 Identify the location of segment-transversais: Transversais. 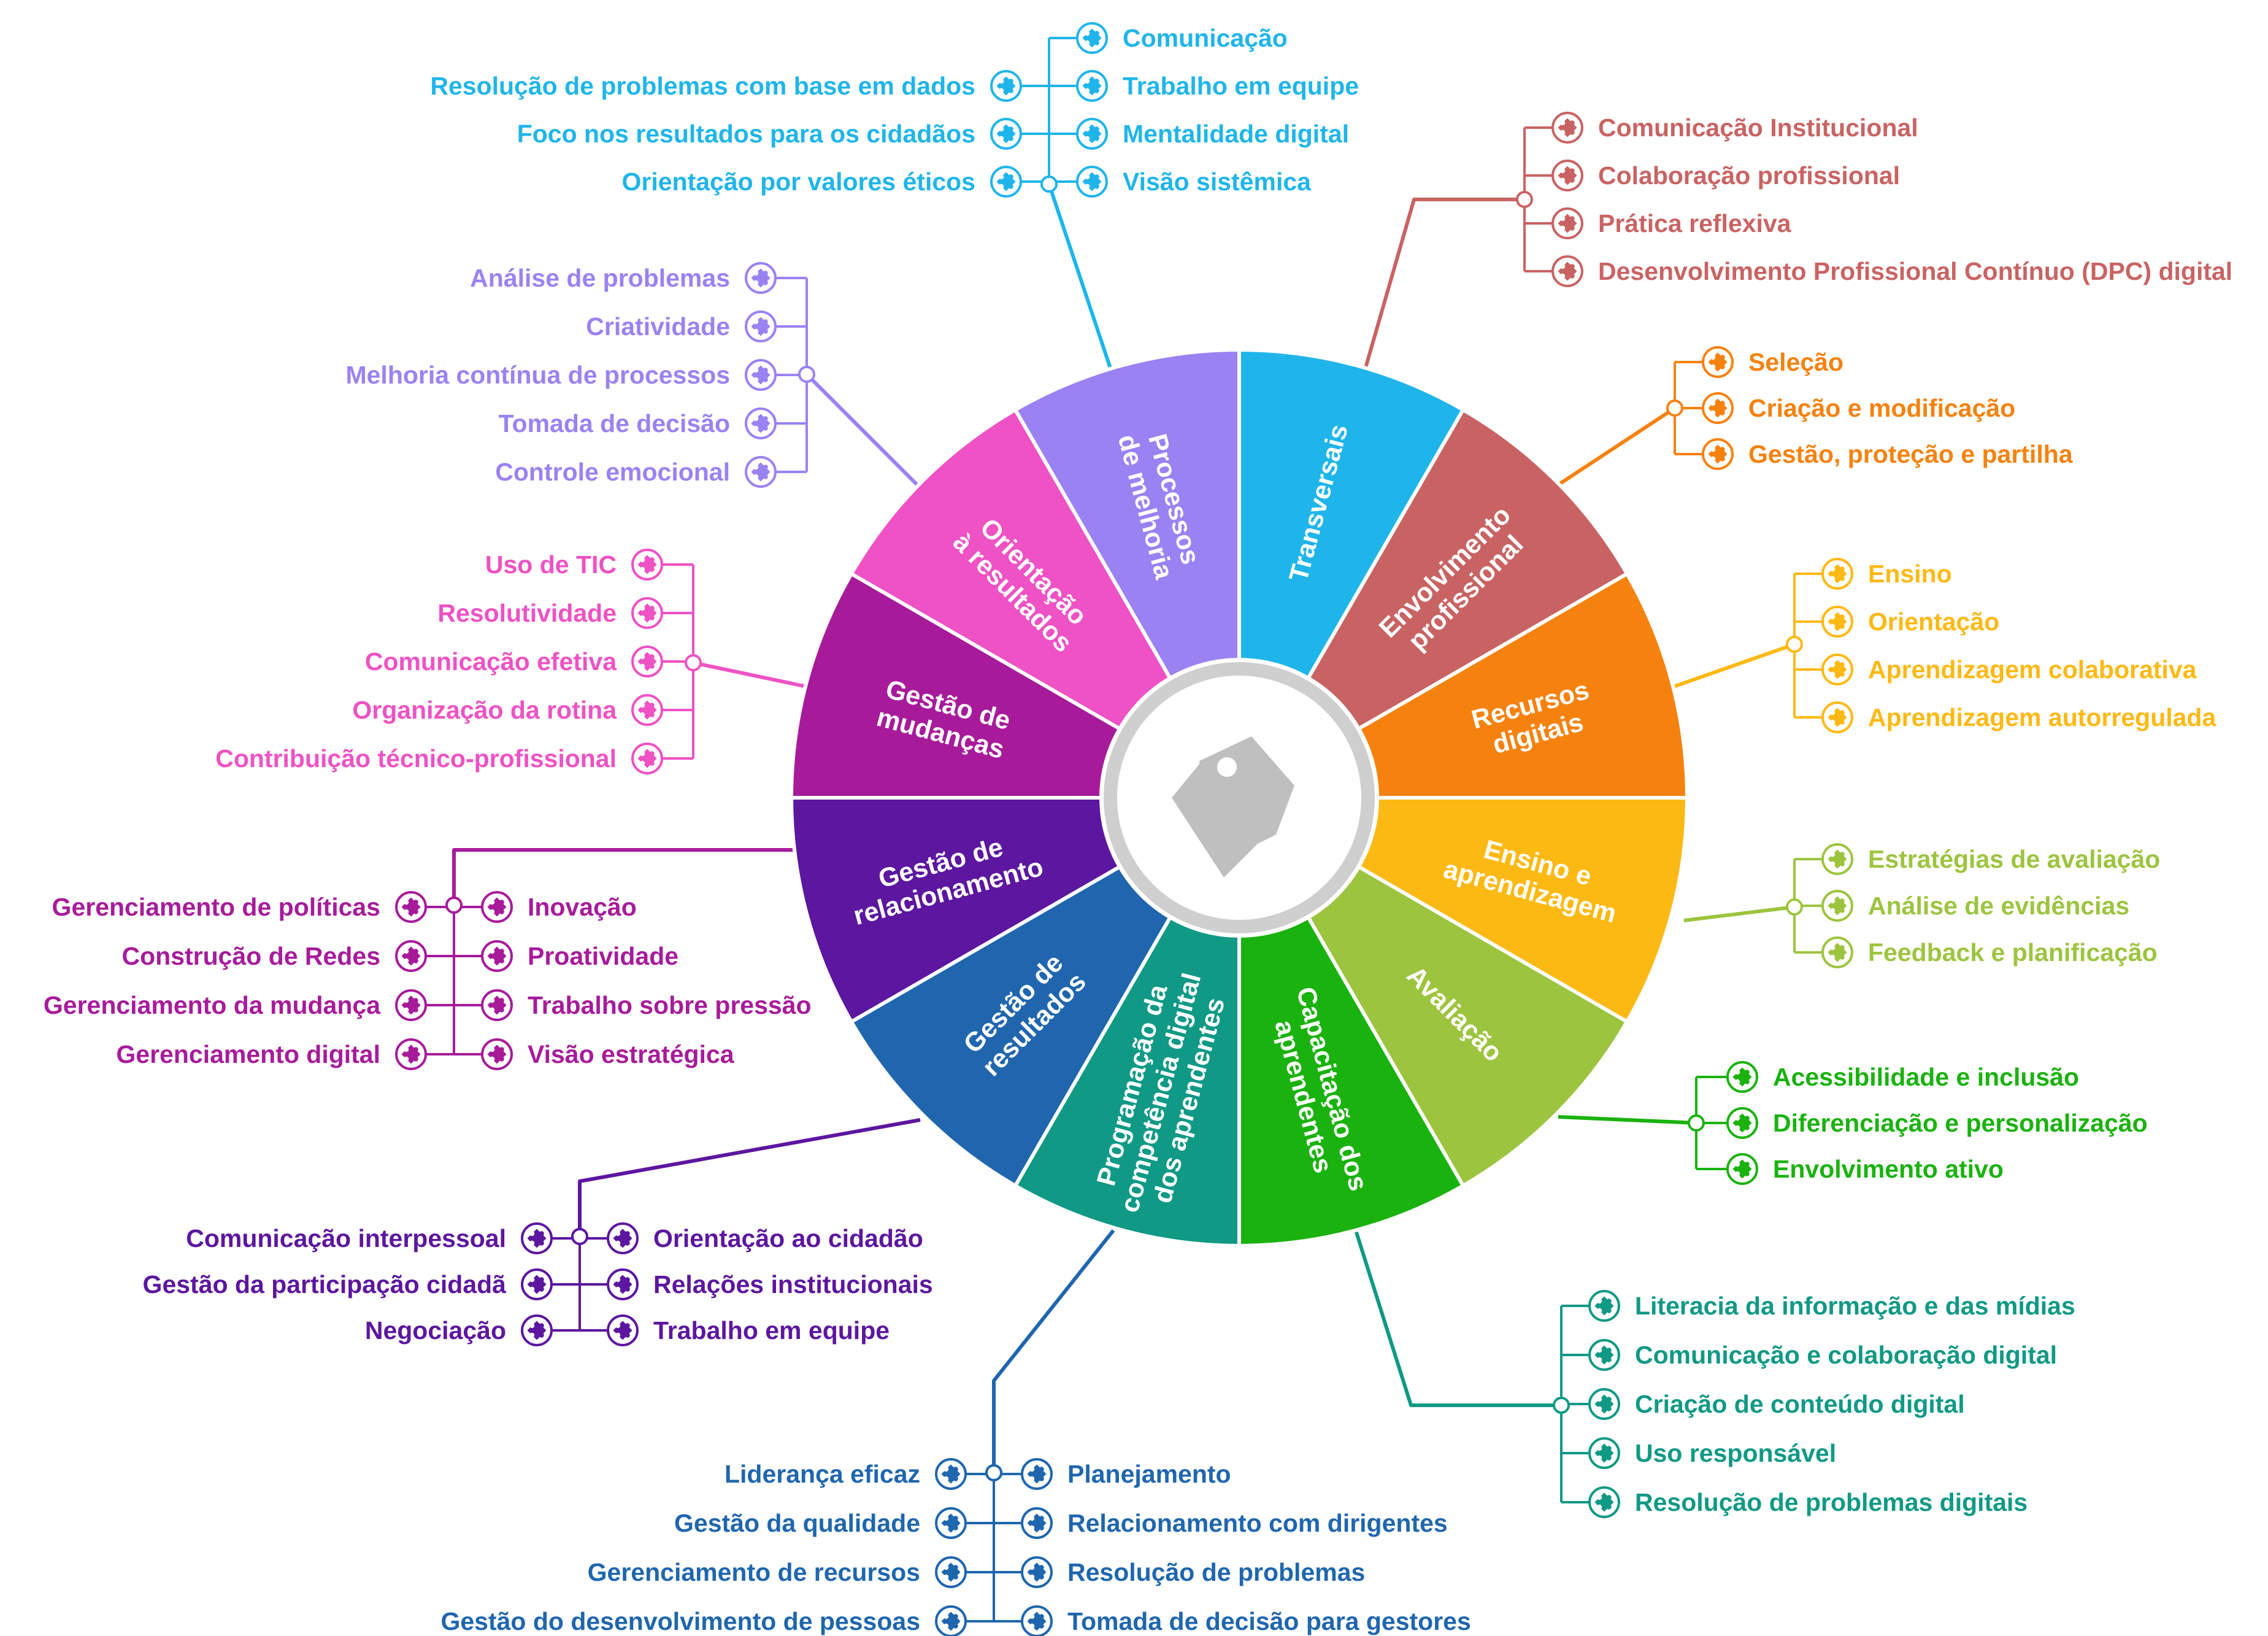
(1351, 514).